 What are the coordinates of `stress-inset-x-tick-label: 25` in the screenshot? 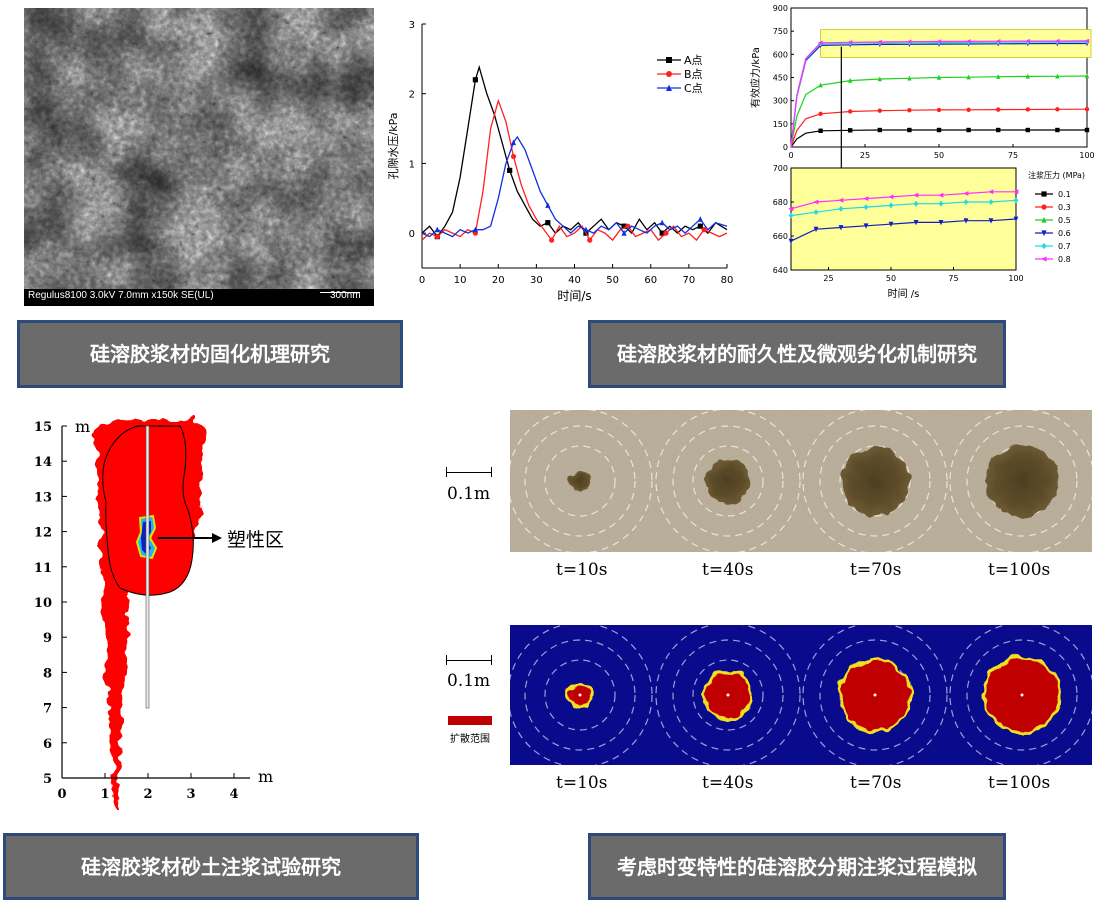 It's located at (828, 278).